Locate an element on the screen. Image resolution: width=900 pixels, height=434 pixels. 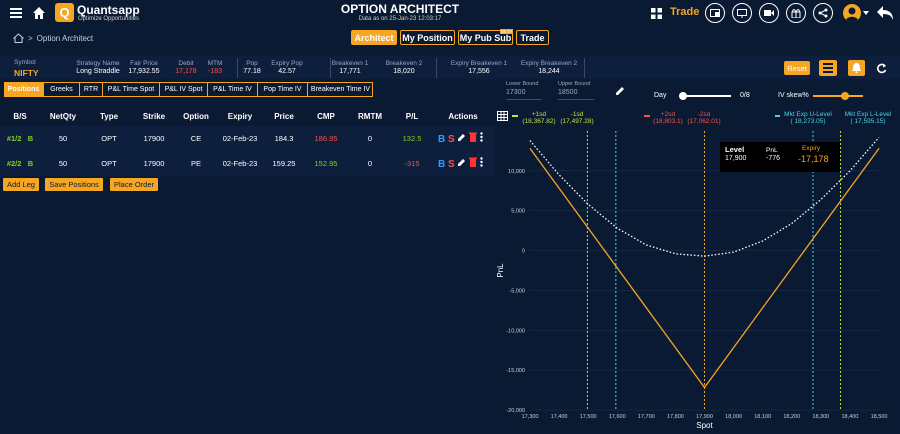
share-icon is located at coordinates (823, 13).